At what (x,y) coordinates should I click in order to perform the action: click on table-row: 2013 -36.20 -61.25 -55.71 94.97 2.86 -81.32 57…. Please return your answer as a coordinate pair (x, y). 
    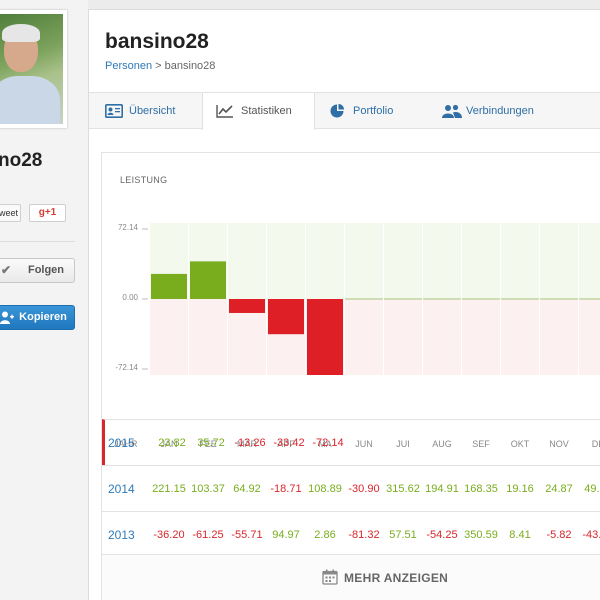
    Looking at the image, I should click on (351, 534).